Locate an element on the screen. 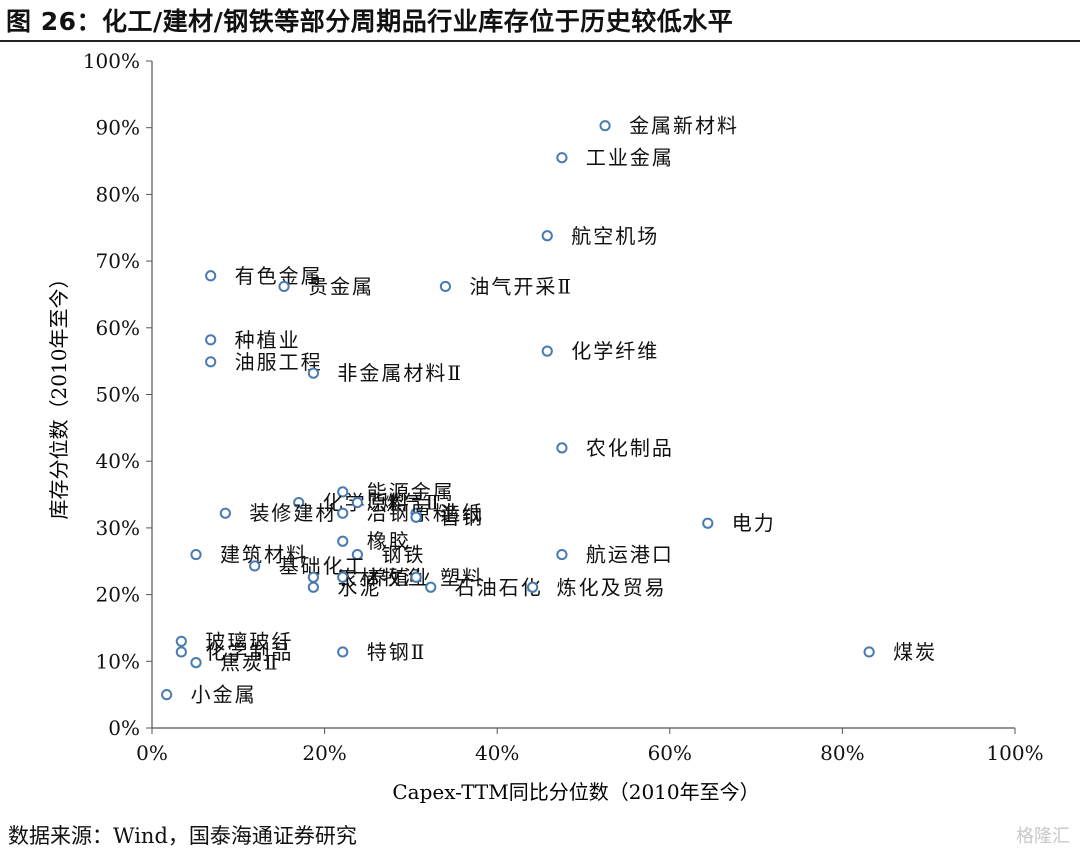  y-axis-label: 库存分位数（2010年至今） is located at coordinates (59, 394).